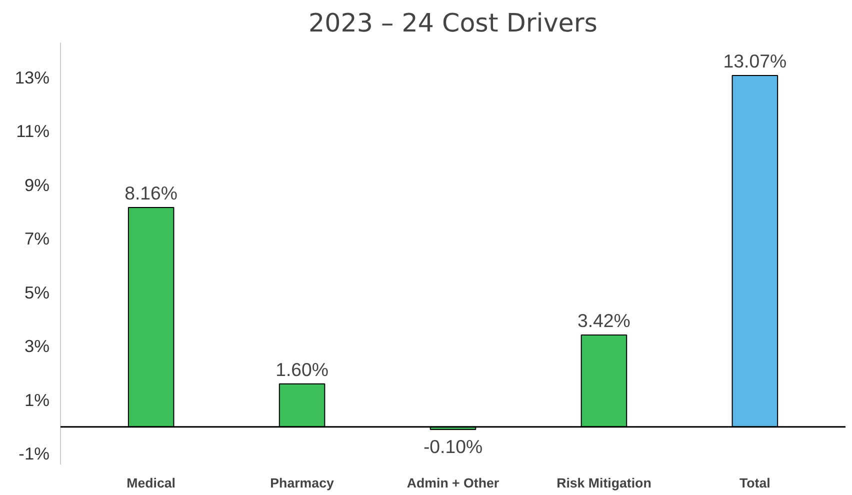  Describe the element at coordinates (37, 292) in the screenshot. I see `y-tick-label: 5%` at that location.